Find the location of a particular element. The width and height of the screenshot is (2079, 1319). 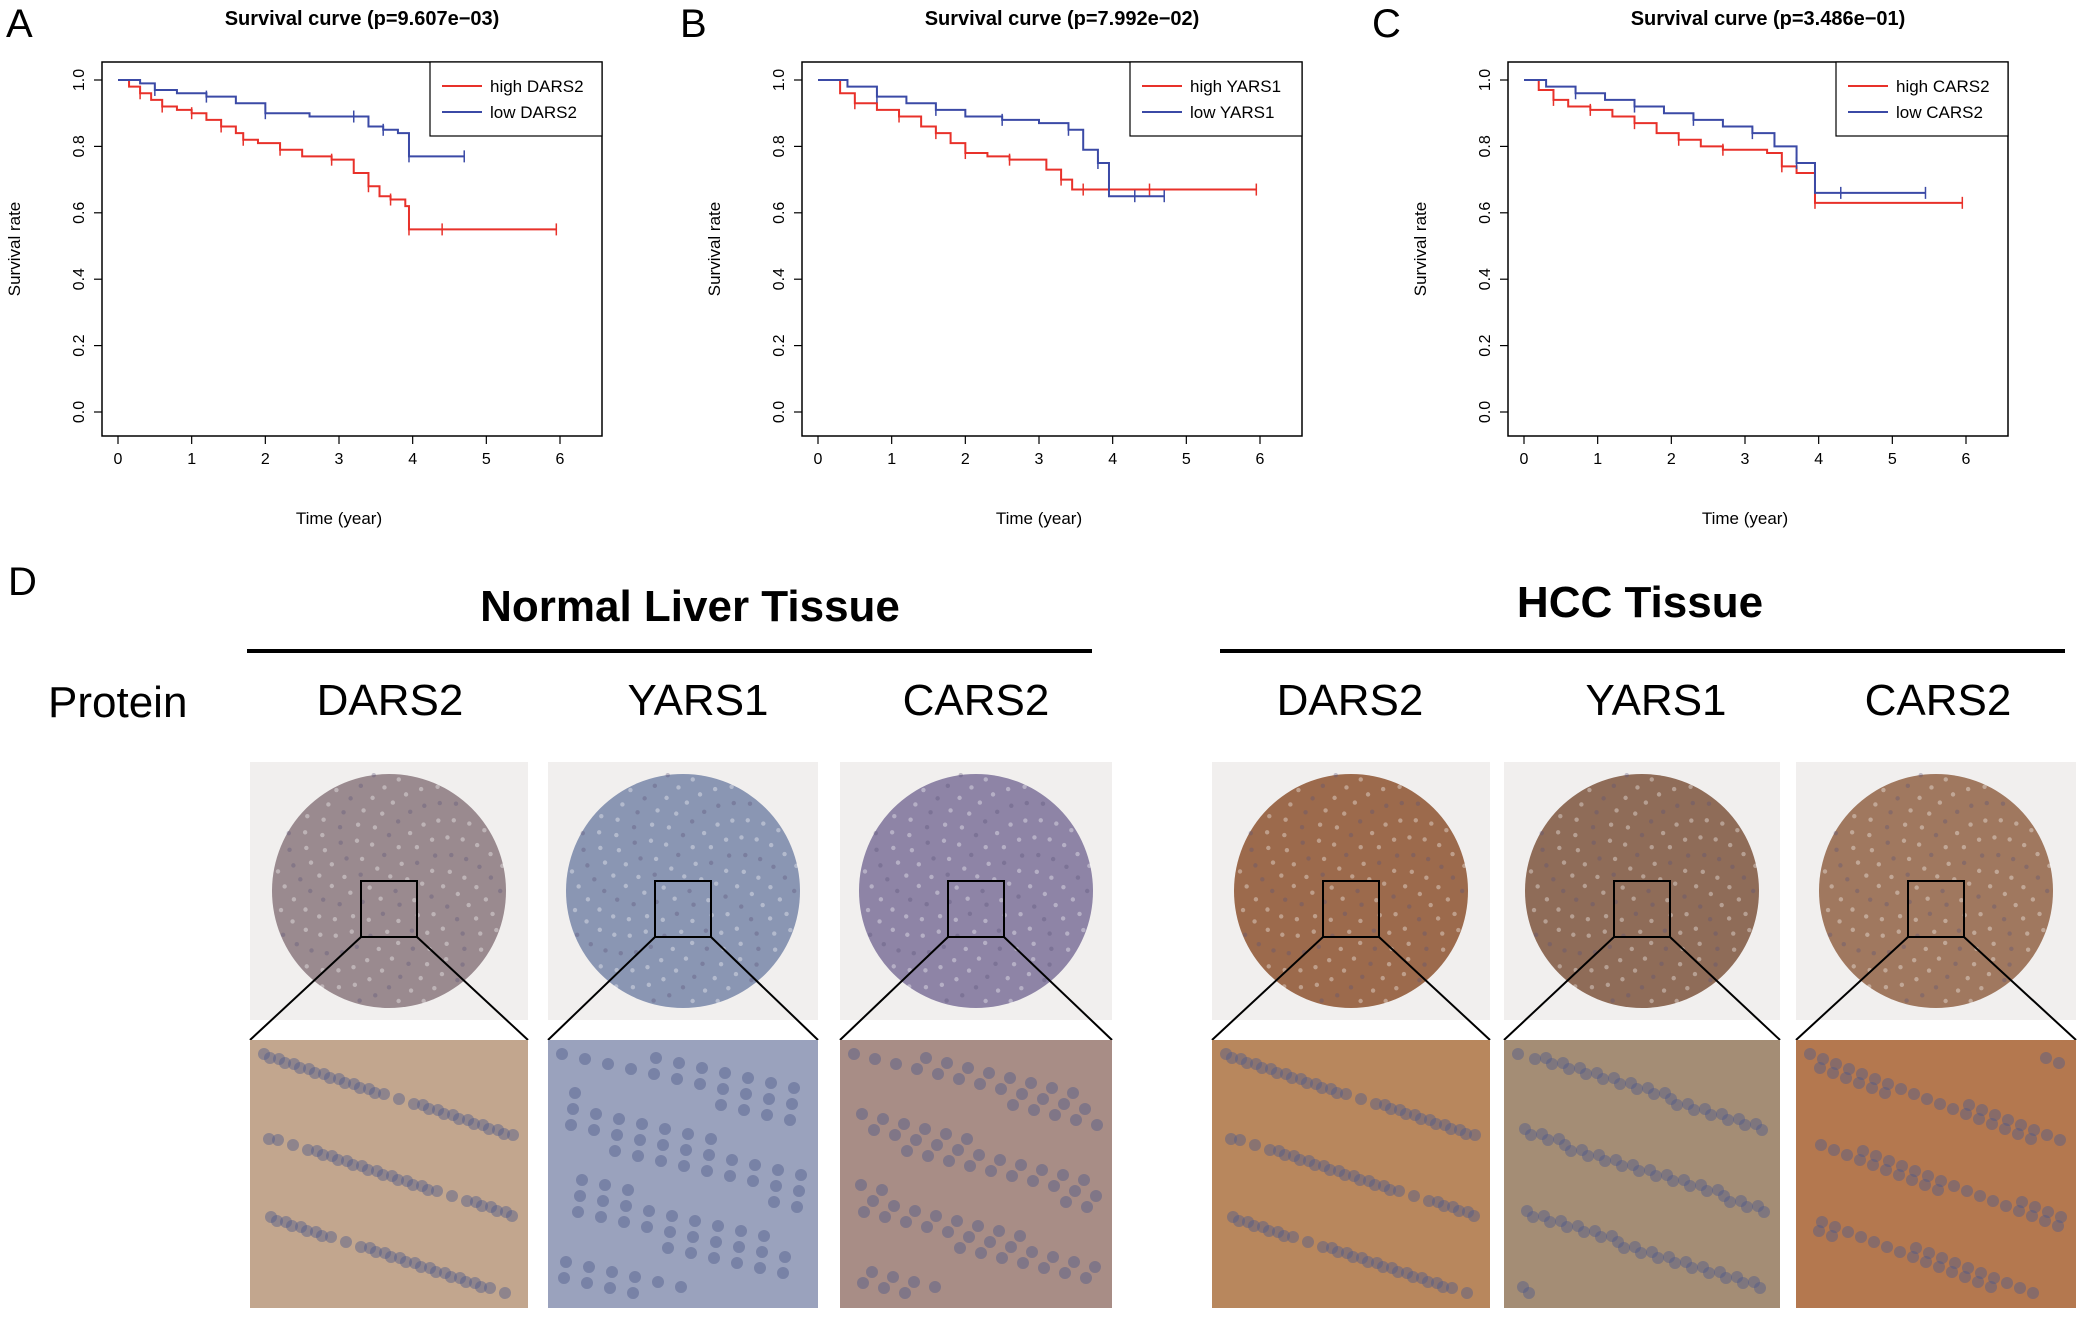

y-tick-label: 0.4 is located at coordinates (1485, 279).